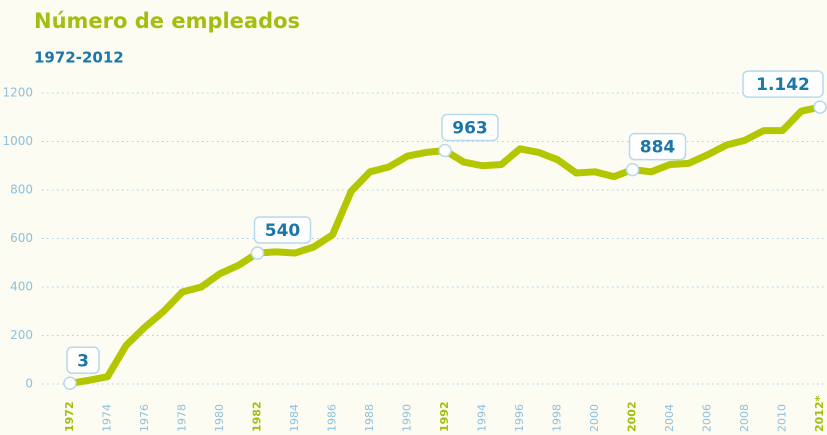 The height and width of the screenshot is (435, 827). Describe the element at coordinates (332, 418) in the screenshot. I see `x-tick-label: 1986` at that location.